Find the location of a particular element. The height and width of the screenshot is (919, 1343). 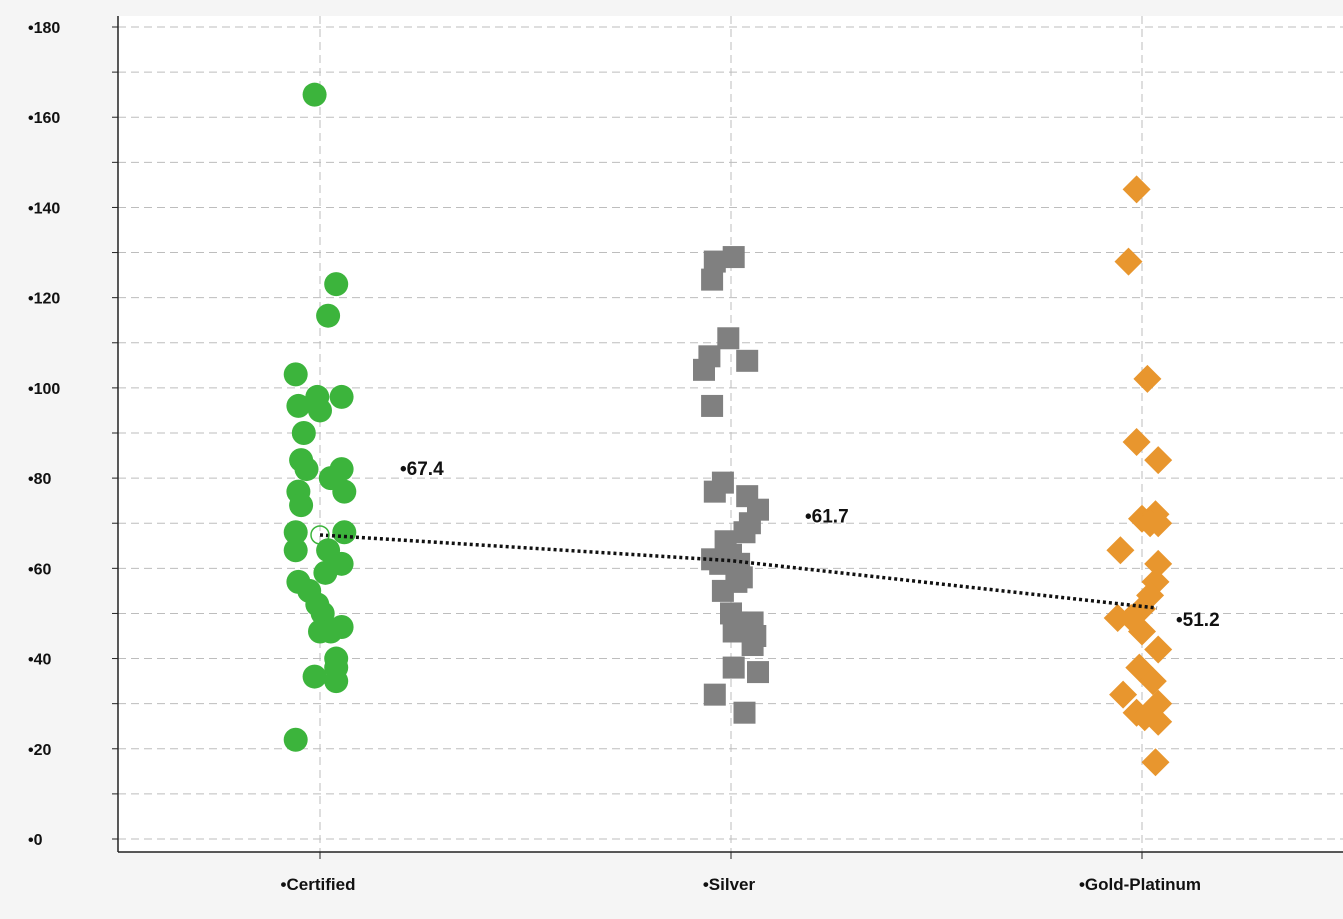

category-label: •Gold-Platinum is located at coordinates (1140, 884).